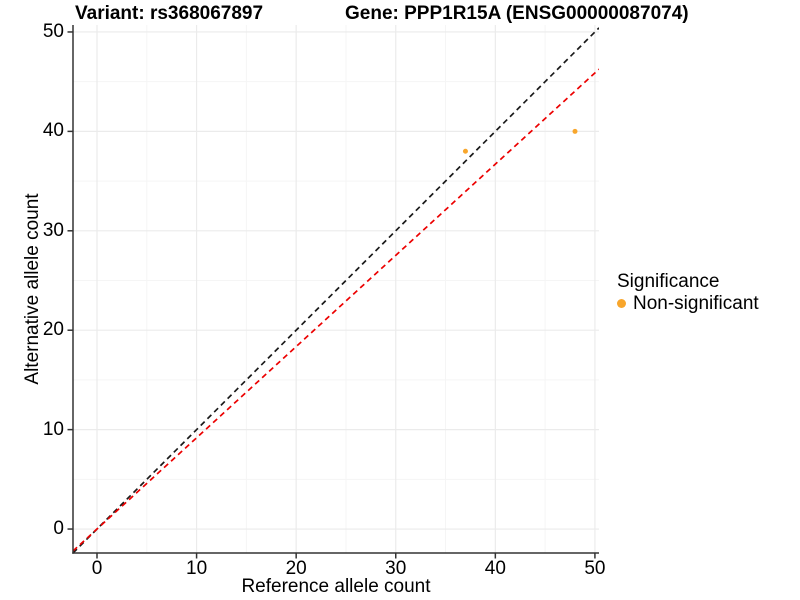  I want to click on y-axis-tick-label: 20, so click(53, 330).